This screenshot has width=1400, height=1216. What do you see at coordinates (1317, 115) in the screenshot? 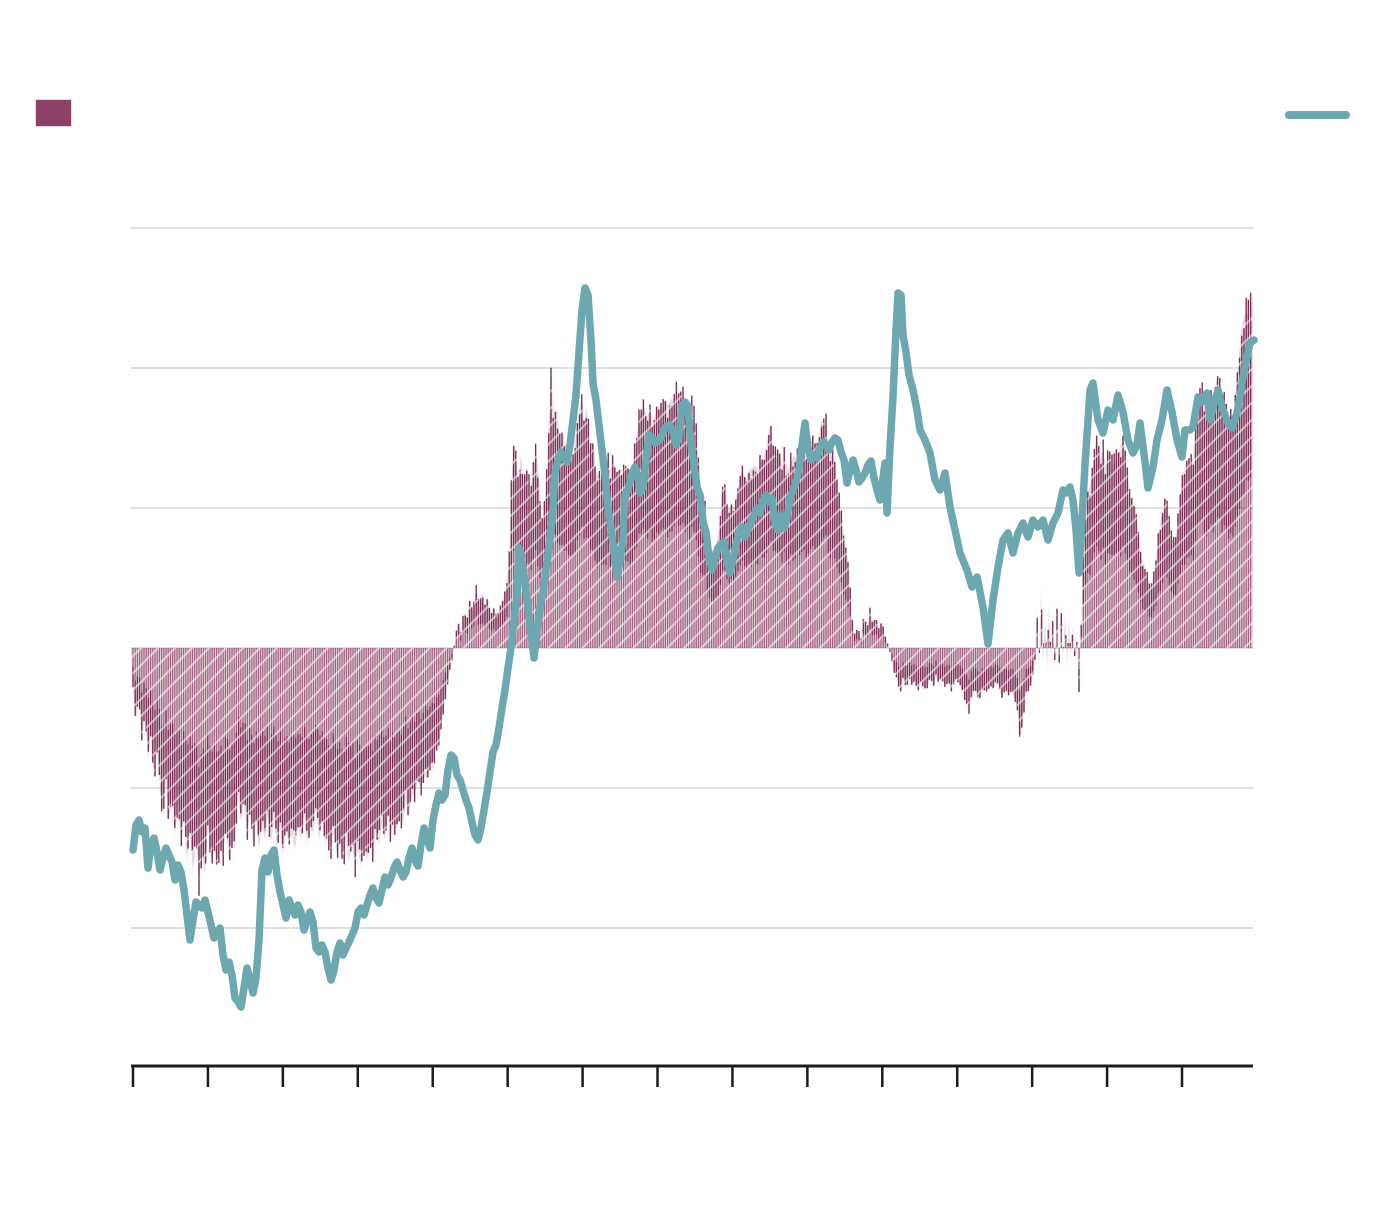
I see `legend-line-series-swatch` at bounding box center [1317, 115].